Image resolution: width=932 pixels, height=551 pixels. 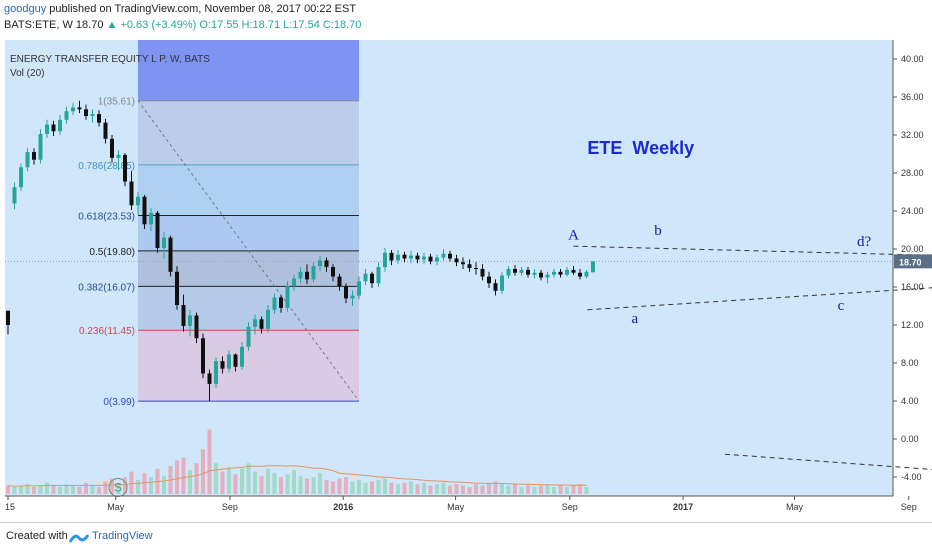 What do you see at coordinates (640, 148) in the screenshot?
I see `chart-title: ETE Weekly` at bounding box center [640, 148].